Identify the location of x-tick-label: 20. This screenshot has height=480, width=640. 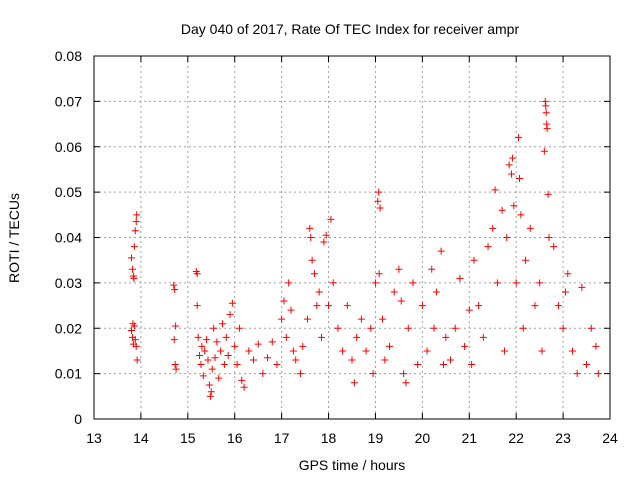
(423, 438).